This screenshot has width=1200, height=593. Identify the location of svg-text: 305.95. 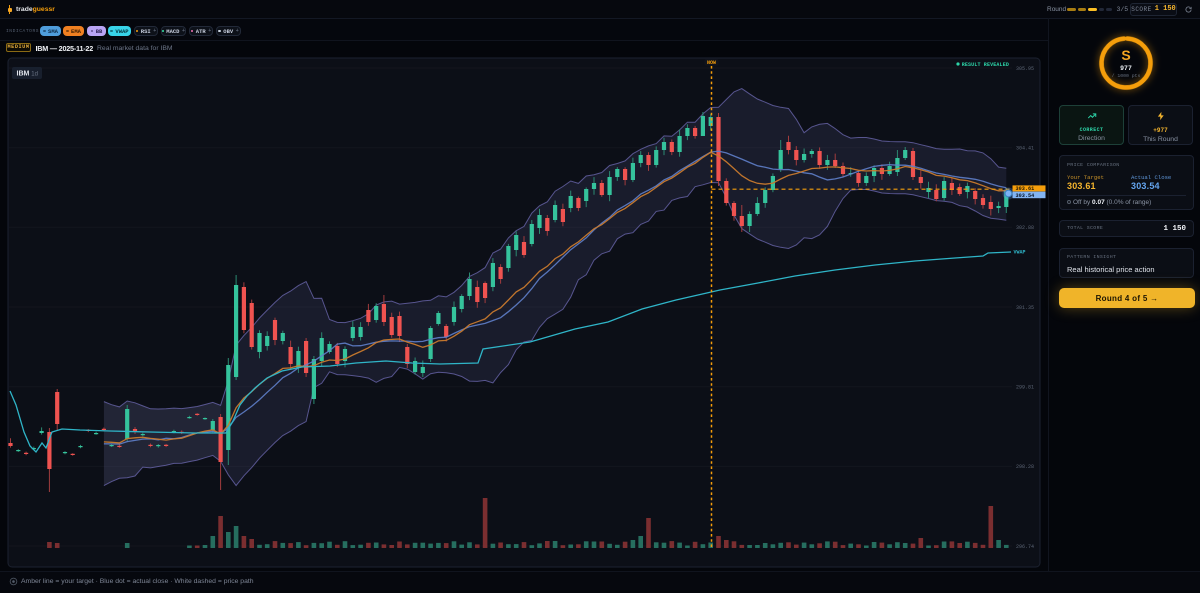
(1025, 69).